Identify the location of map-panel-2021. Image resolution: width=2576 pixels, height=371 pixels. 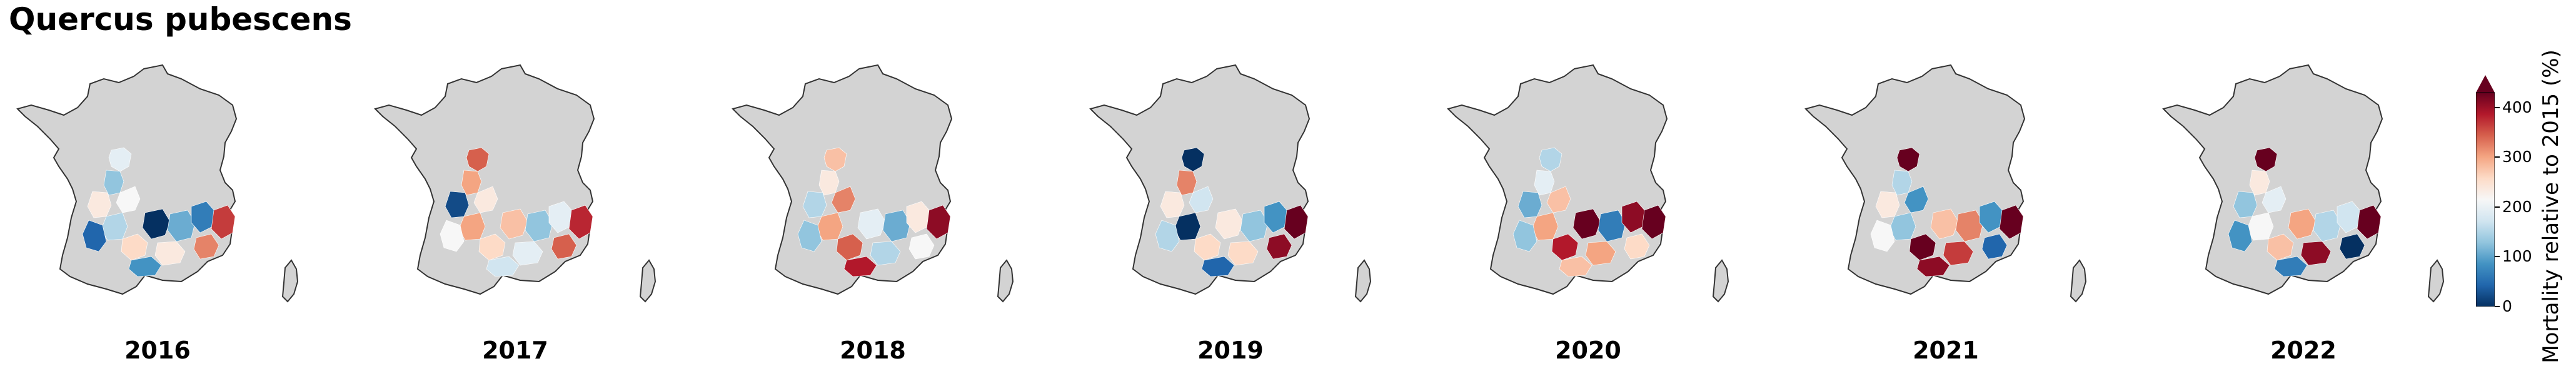
(1957, 187).